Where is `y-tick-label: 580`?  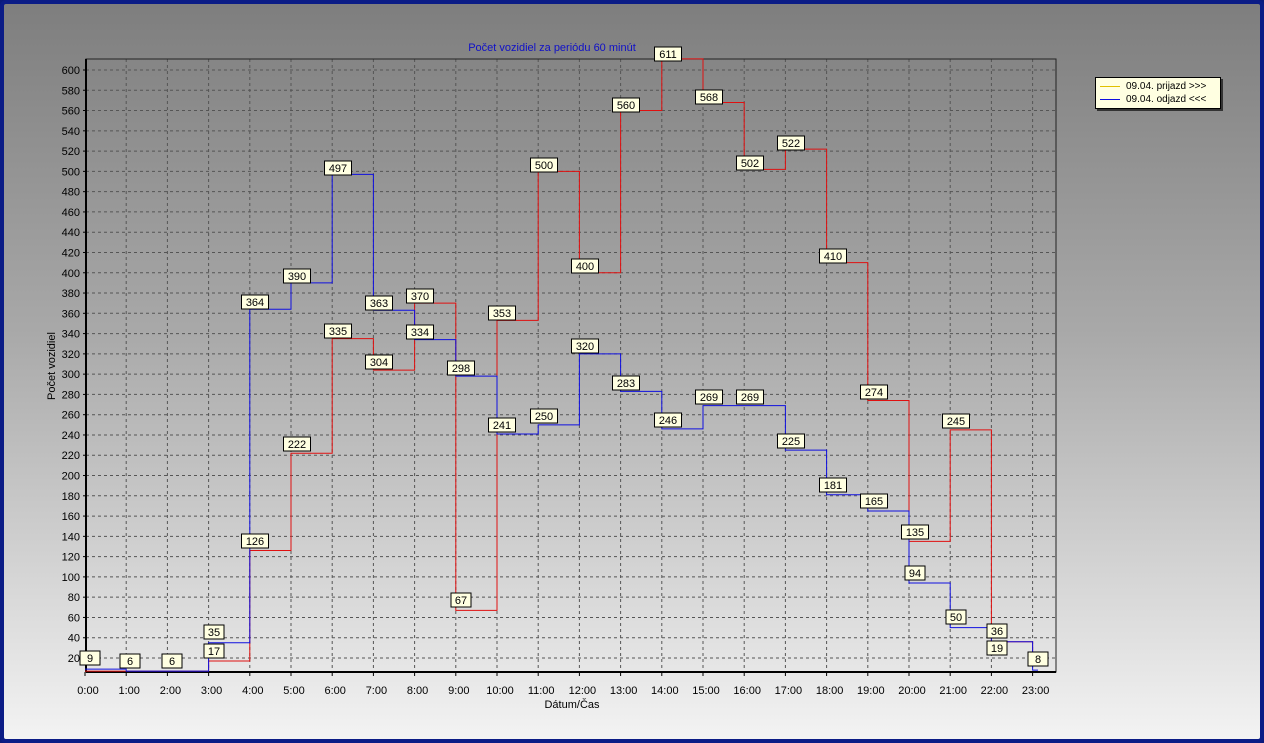 y-tick-label: 580 is located at coordinates (71, 91).